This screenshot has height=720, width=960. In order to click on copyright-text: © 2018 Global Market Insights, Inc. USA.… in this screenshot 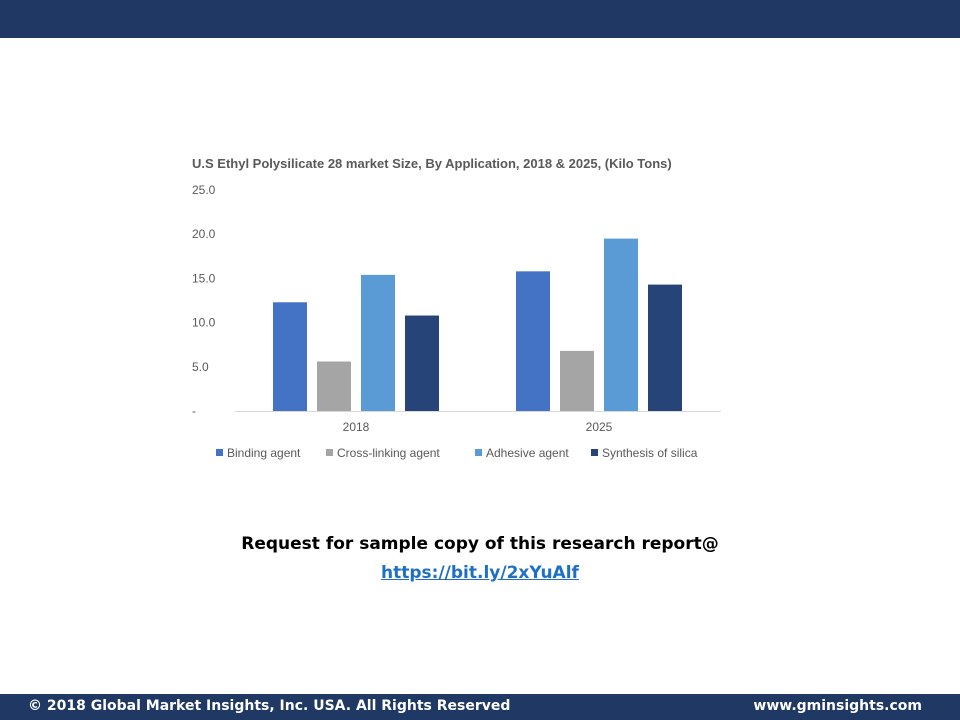, I will do `click(269, 706)`.